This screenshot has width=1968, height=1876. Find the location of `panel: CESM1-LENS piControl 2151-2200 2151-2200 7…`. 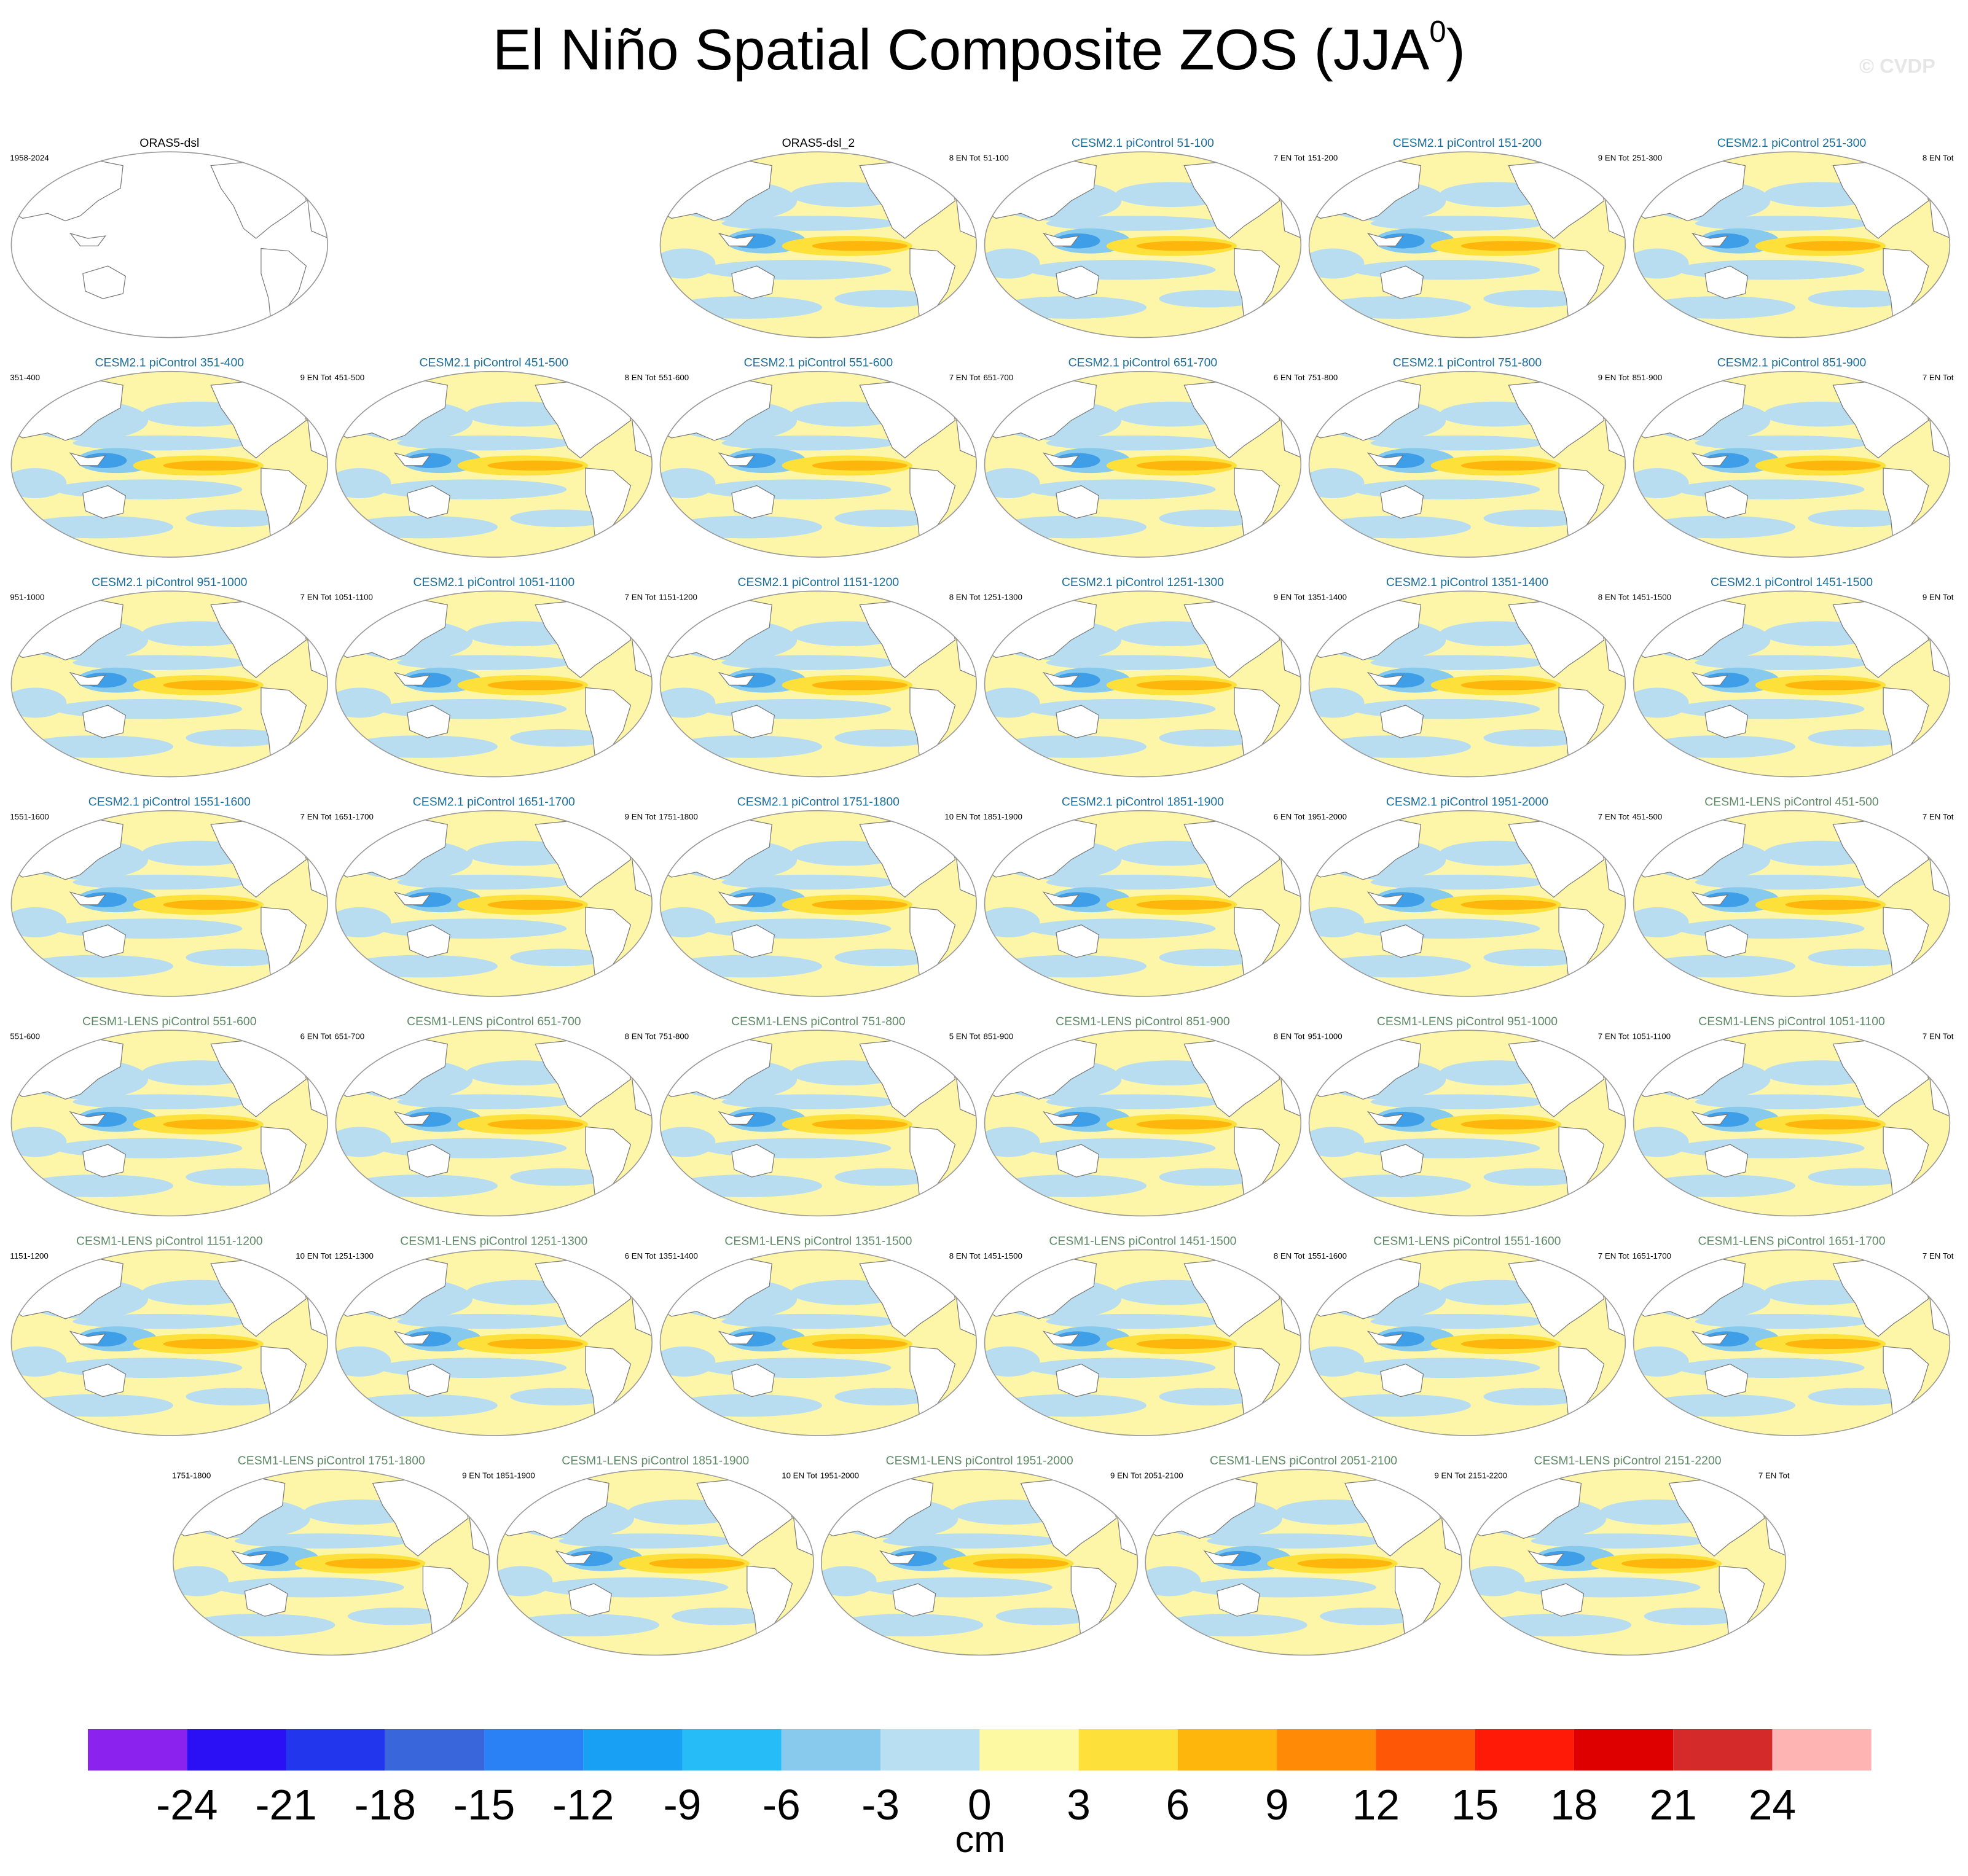

panel: CESM1-LENS piControl 2151-2200 2151-2200 7… is located at coordinates (1626, 1555).